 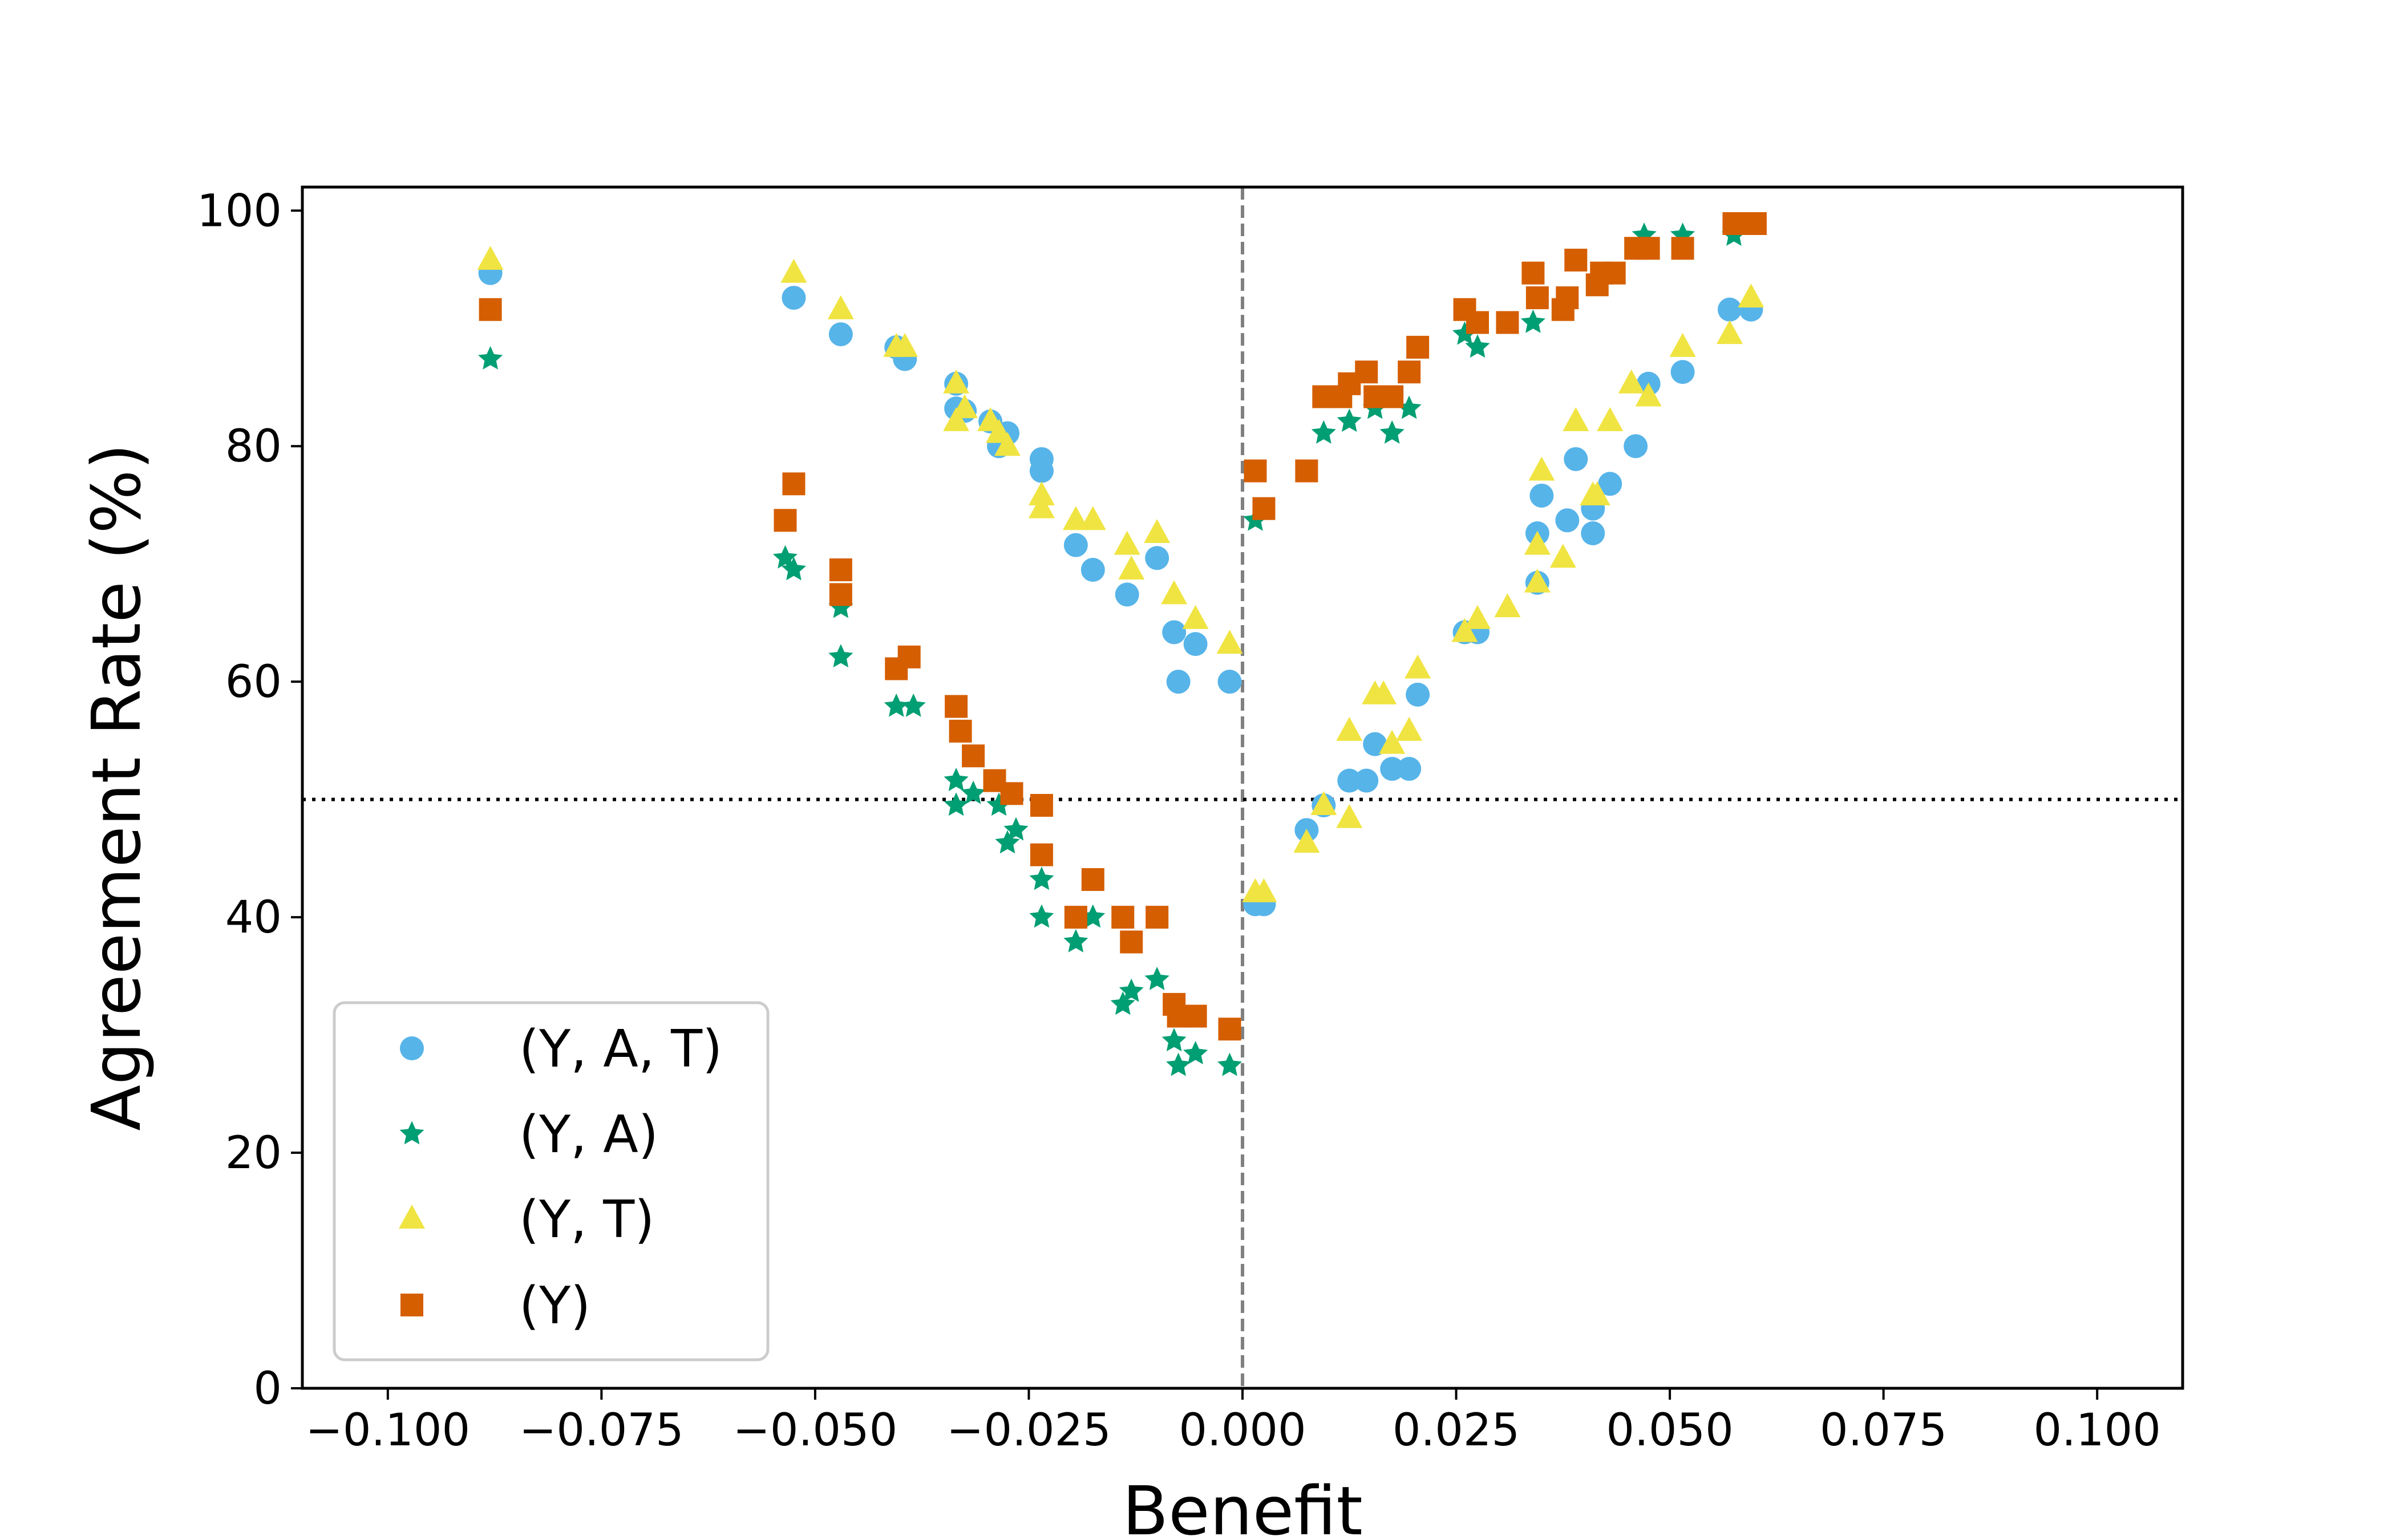 I want to click on x-tick-label: −0.050, so click(x=815, y=1431).